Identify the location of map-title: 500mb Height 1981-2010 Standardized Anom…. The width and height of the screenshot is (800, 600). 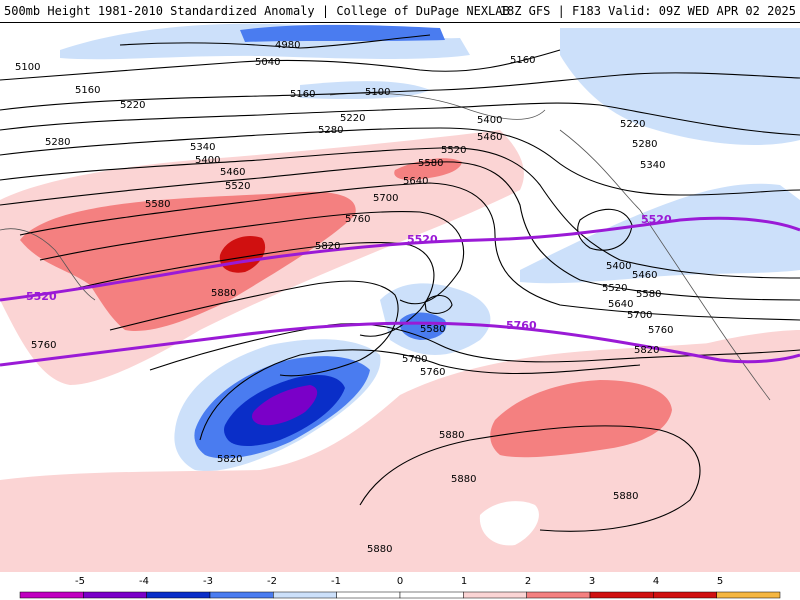
(257, 11).